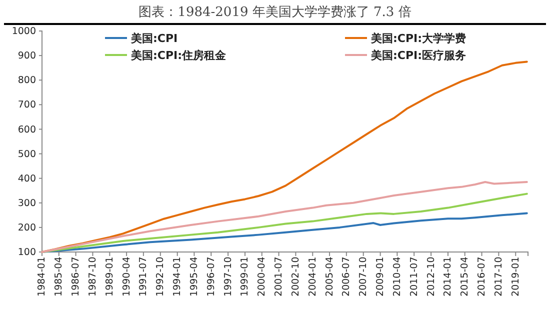 Image resolution: width=550 pixels, height=328 pixels. I want to click on legend-label: 美国:CPI:大学学费, so click(418, 38).